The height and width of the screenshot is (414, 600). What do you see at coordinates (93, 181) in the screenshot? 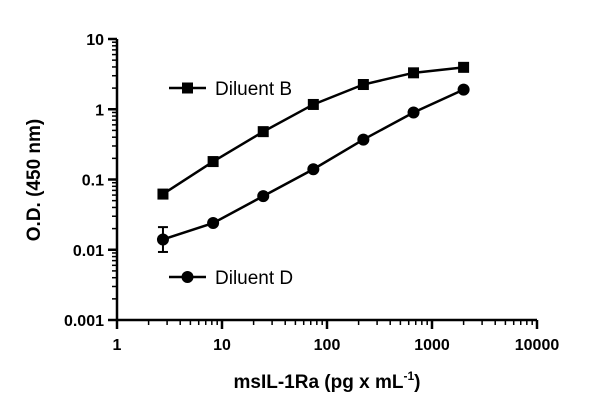
I see `y-tick-label: 0.1` at bounding box center [93, 181].